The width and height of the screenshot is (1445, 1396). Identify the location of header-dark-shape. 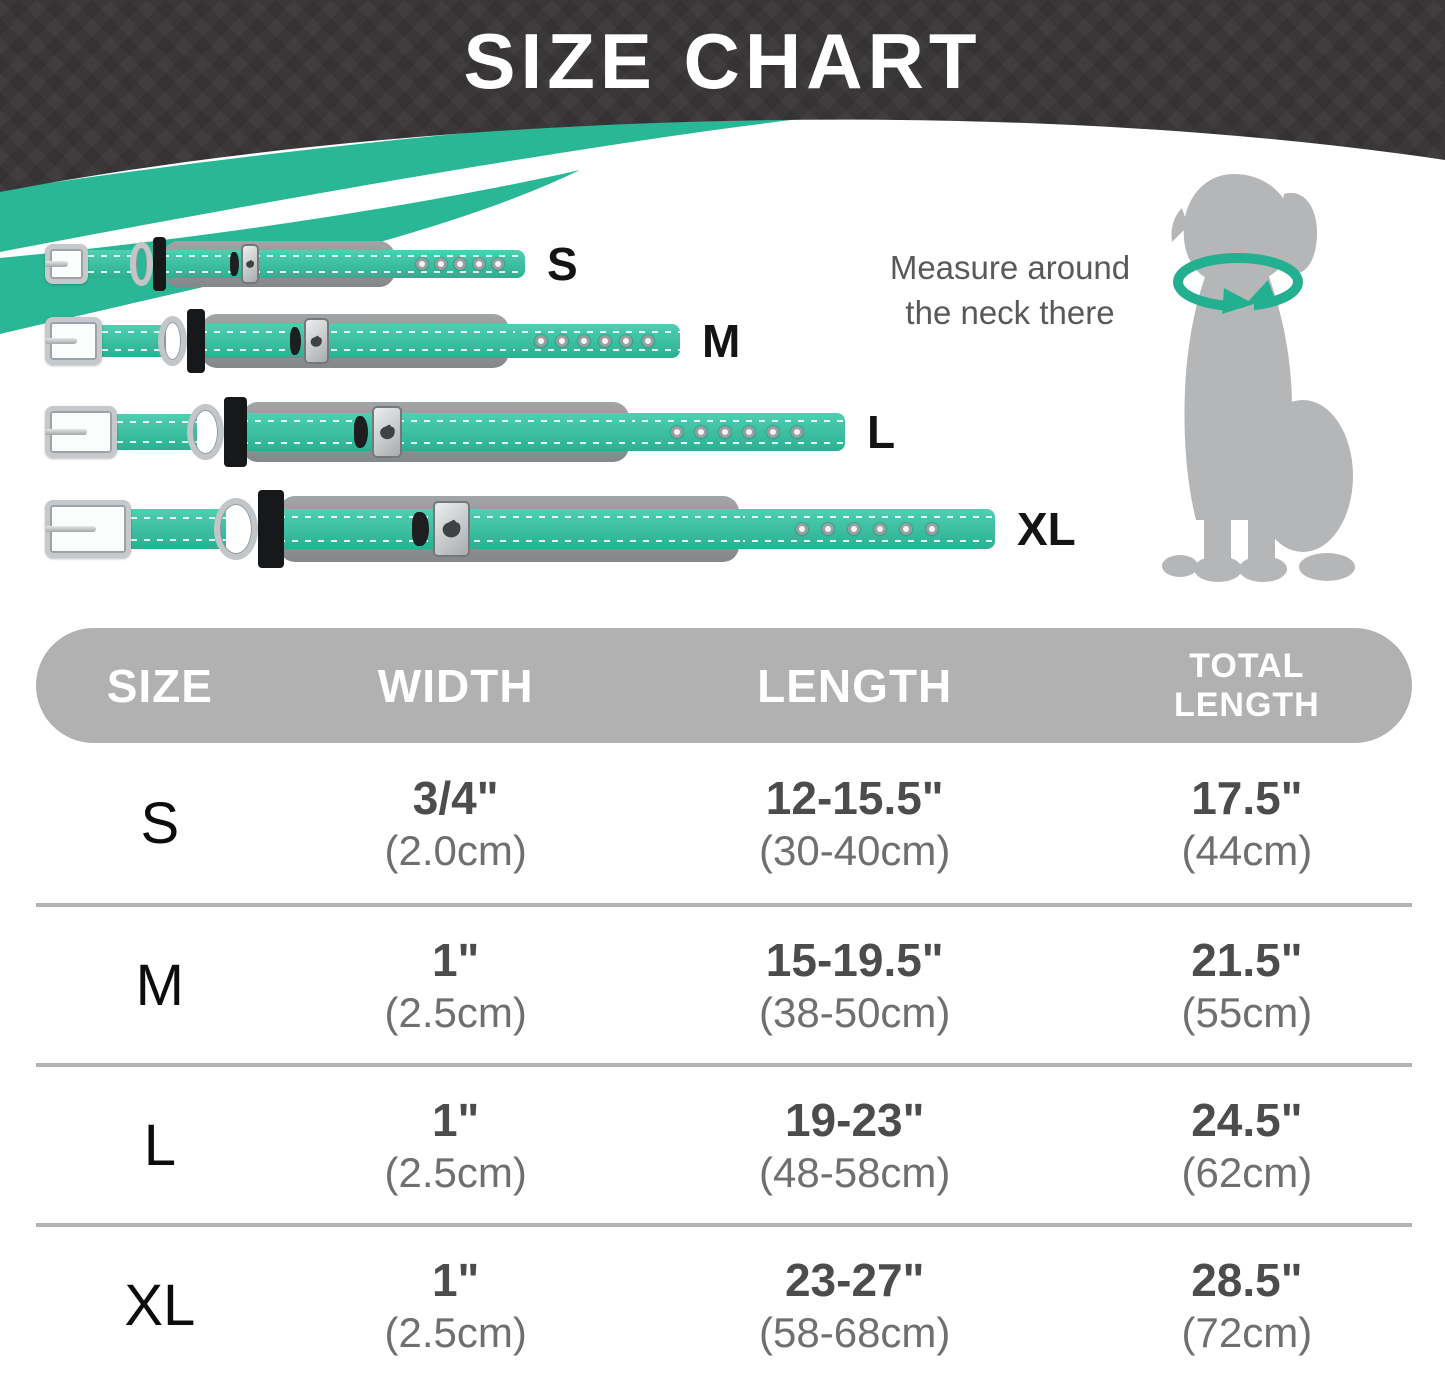
(722, 96).